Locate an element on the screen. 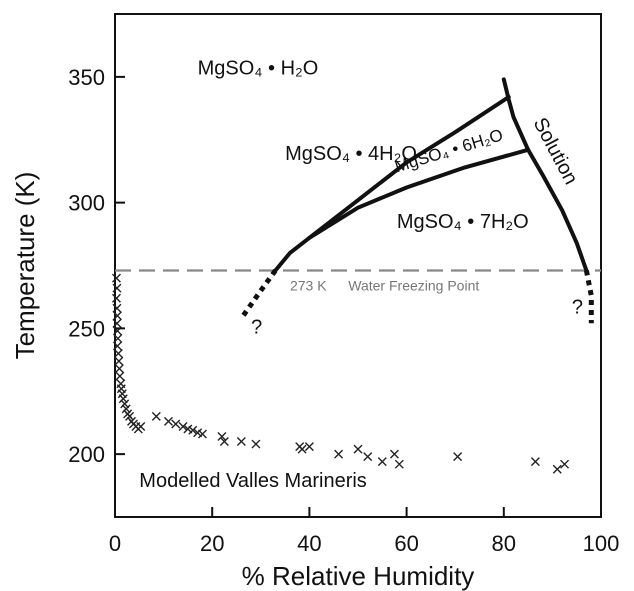 The width and height of the screenshot is (634, 591). region-label-solution: Solution is located at coordinates (555, 151).